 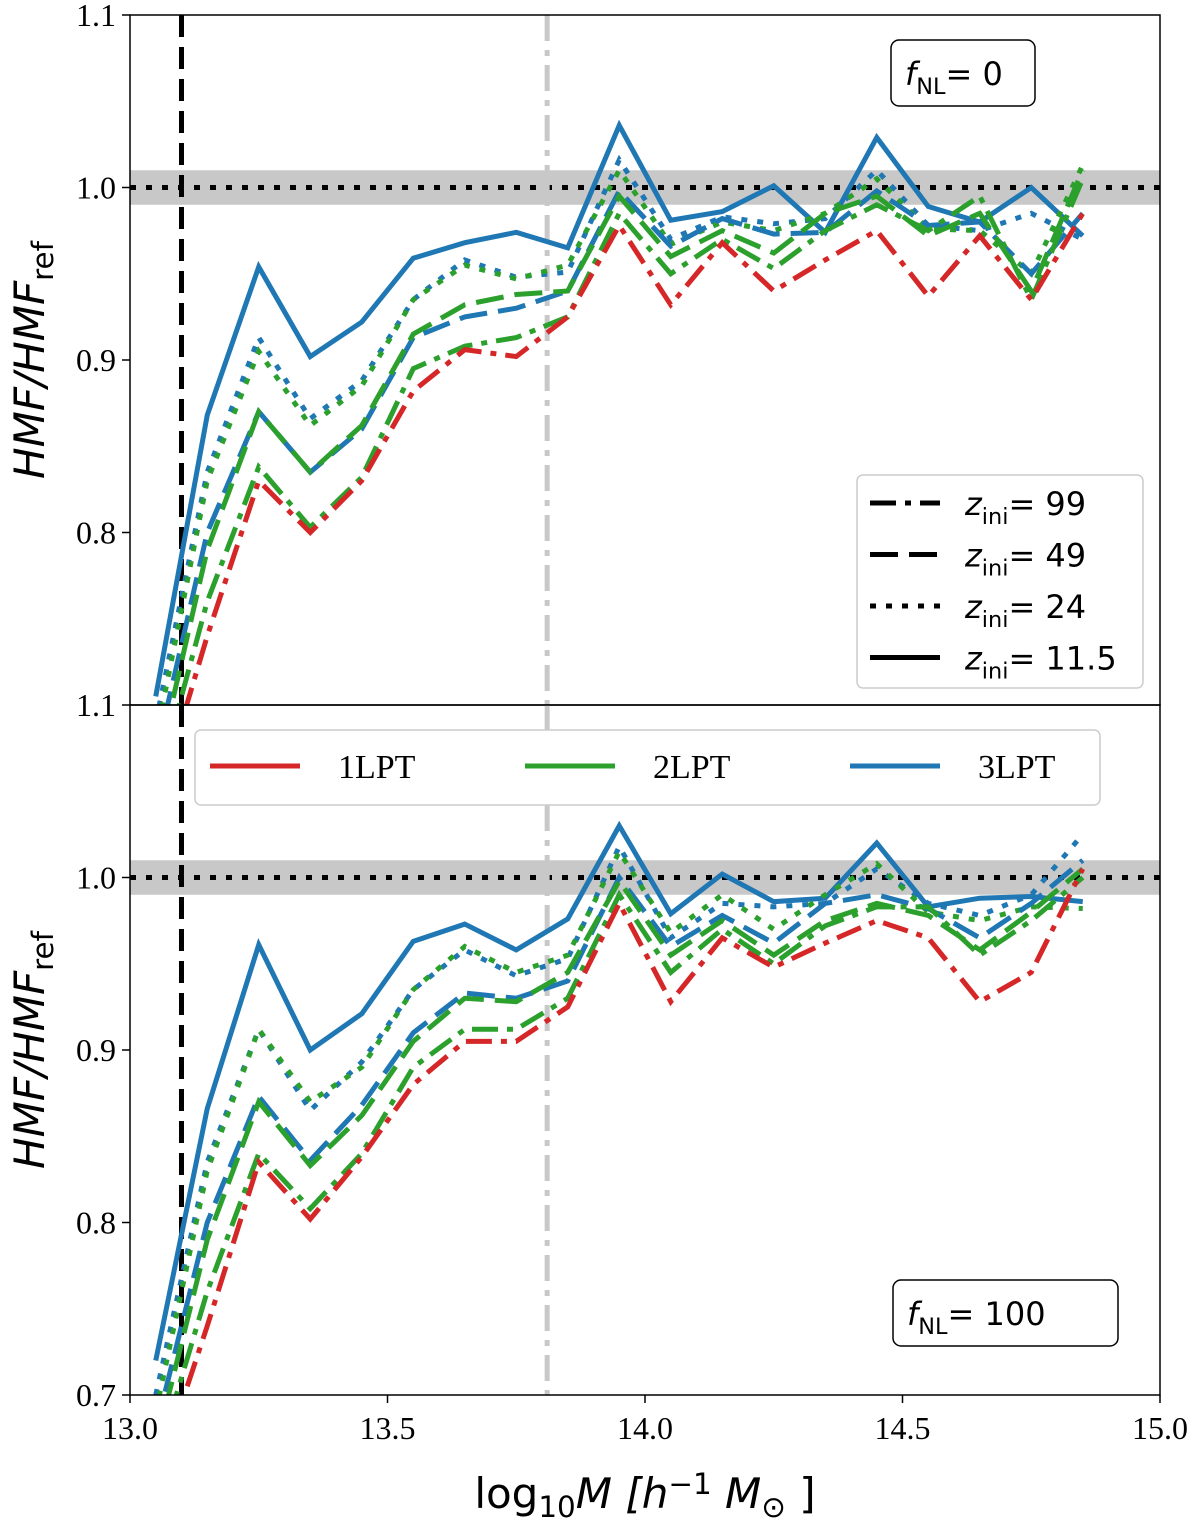 What do you see at coordinates (506, 1493) in the screenshot?
I see `x-axis-label-part: log` at bounding box center [506, 1493].